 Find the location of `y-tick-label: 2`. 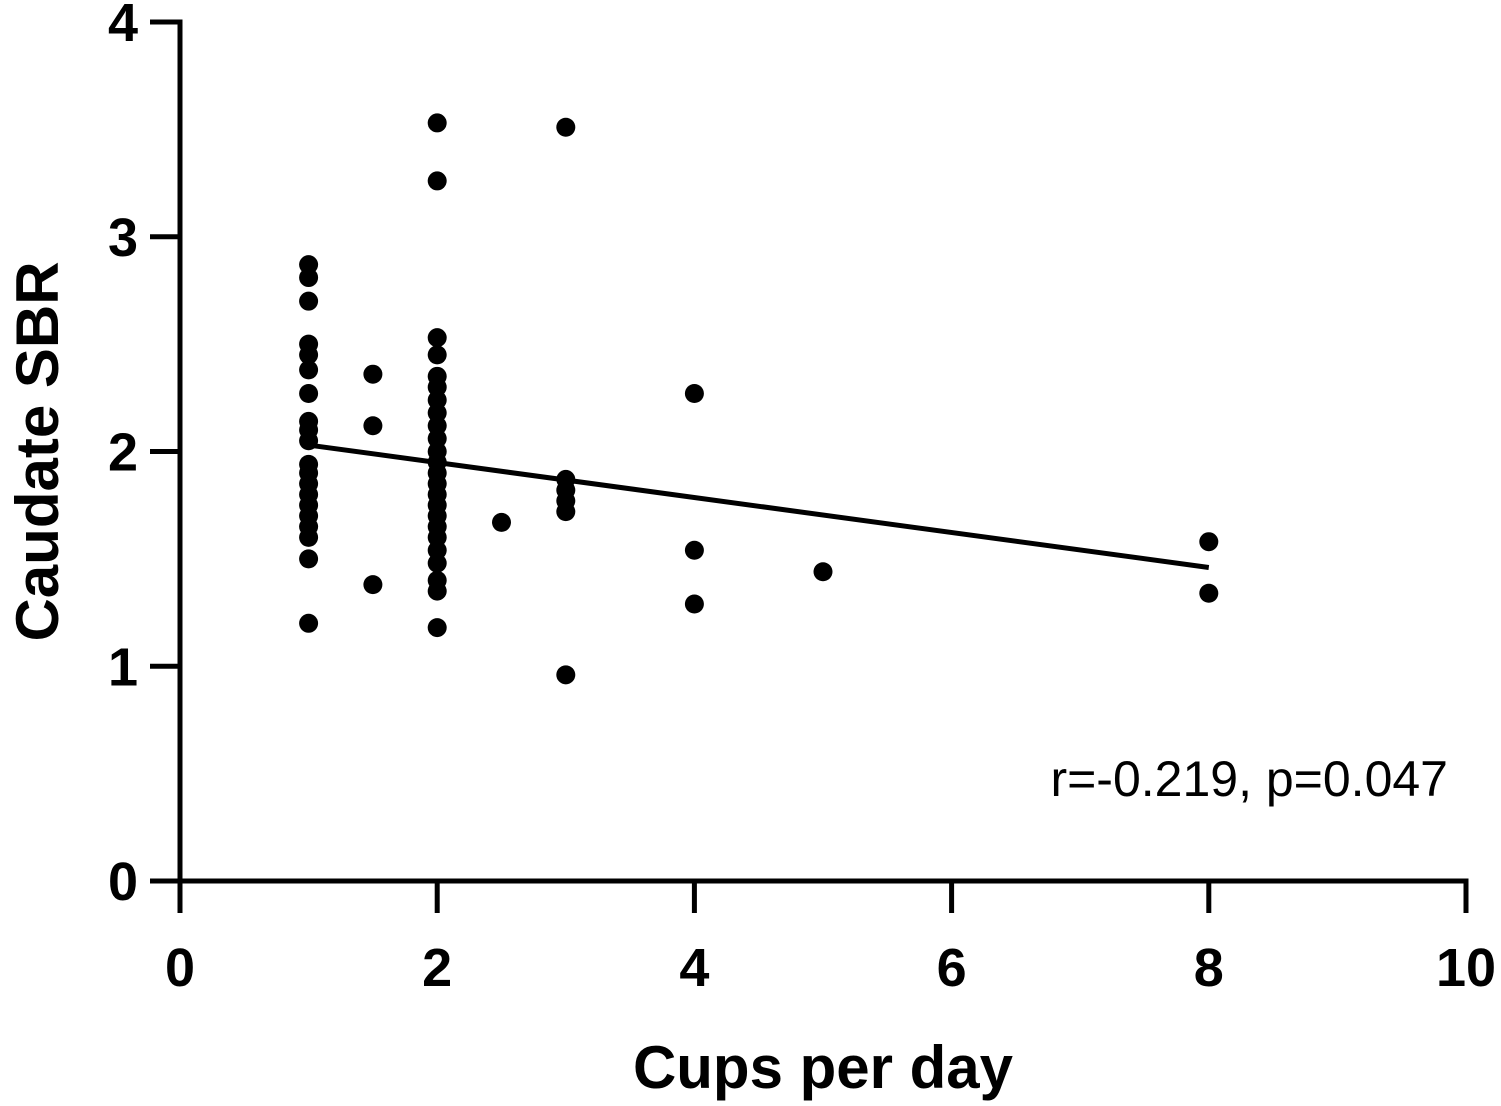

y-tick-label: 2 is located at coordinates (123, 453).